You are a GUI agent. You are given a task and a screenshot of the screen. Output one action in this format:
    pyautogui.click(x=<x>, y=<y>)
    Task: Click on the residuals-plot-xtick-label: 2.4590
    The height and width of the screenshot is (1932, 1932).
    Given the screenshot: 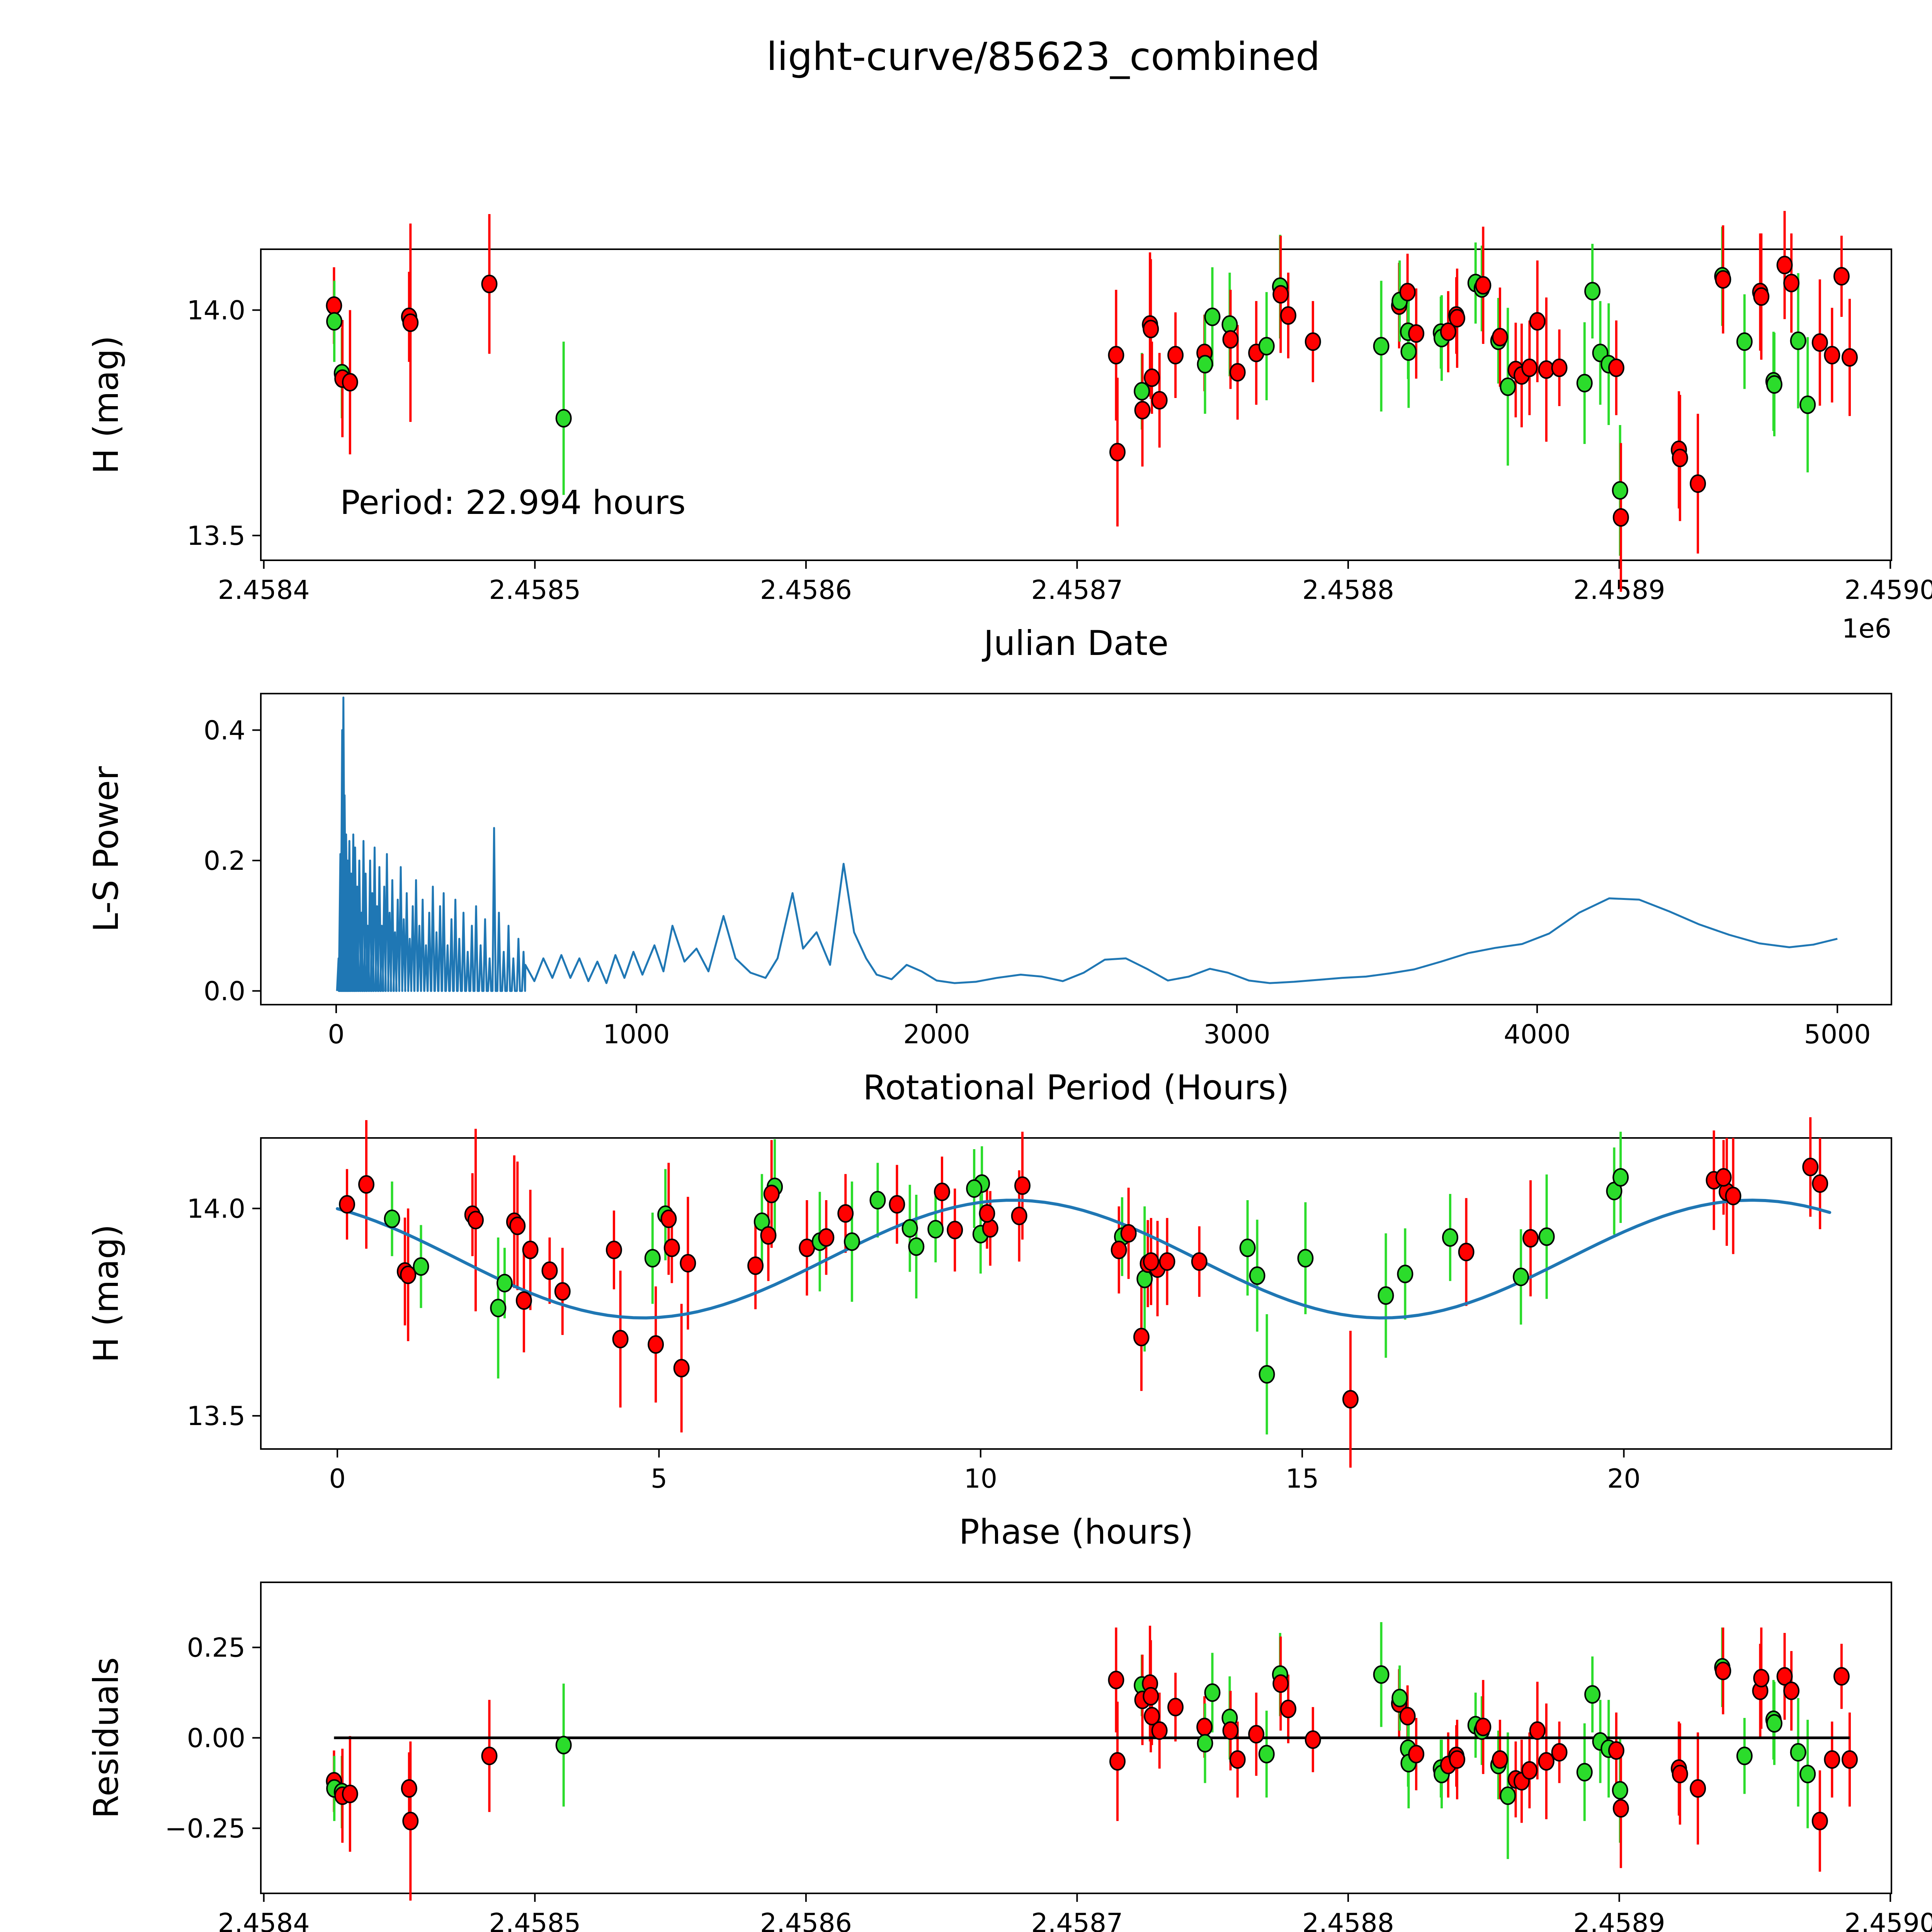 What is the action you would take?
    pyautogui.click(x=1888, y=1920)
    